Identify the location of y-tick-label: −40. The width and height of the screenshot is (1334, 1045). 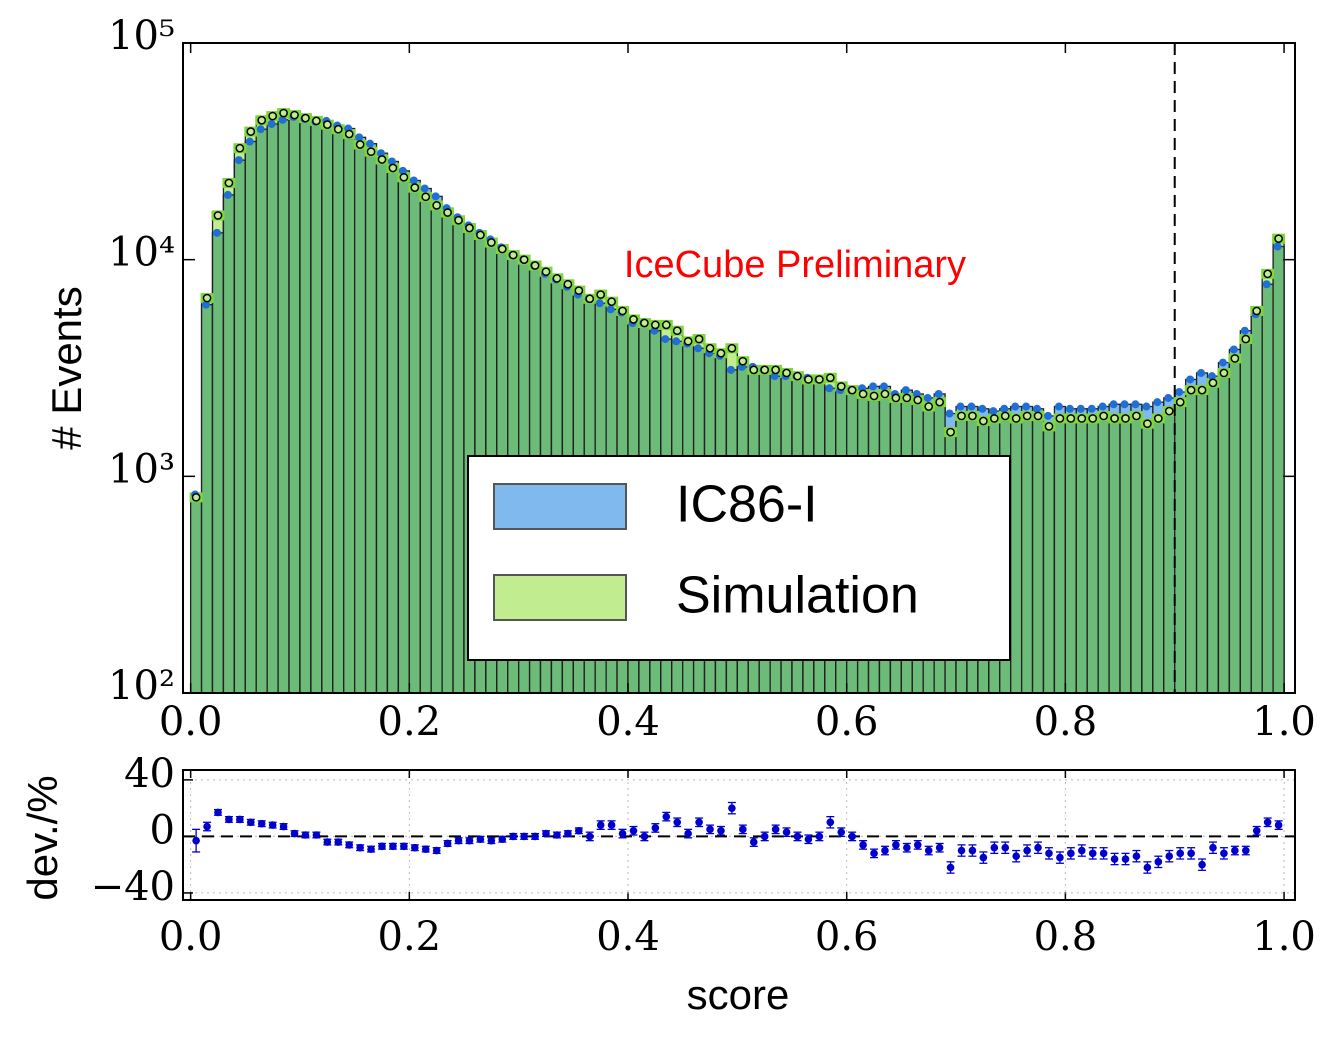
(133, 887).